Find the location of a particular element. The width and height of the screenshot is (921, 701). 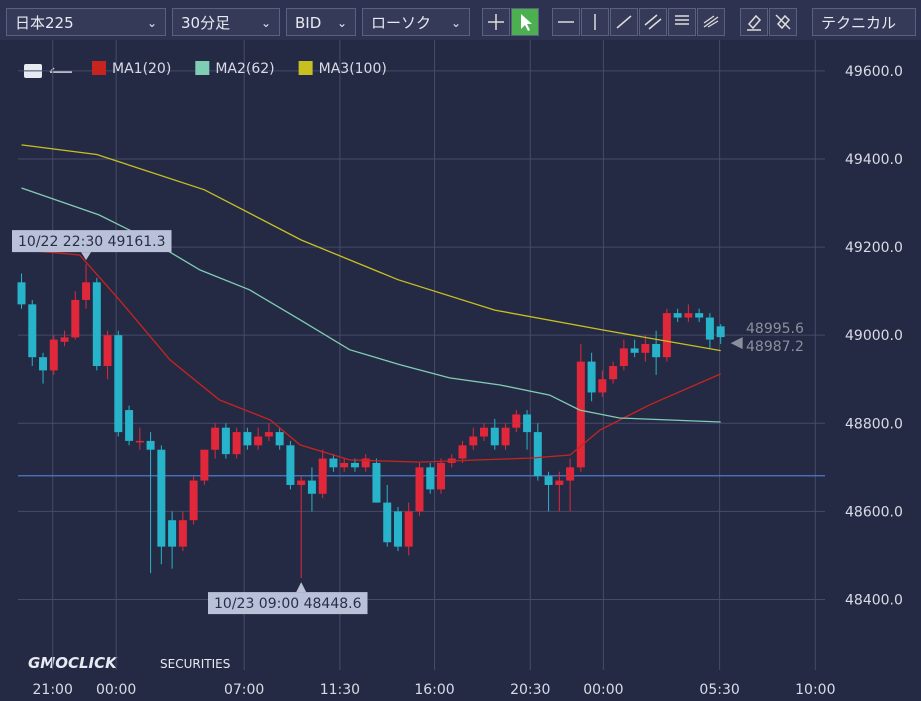

pointer-tool is located at coordinates (525, 22).